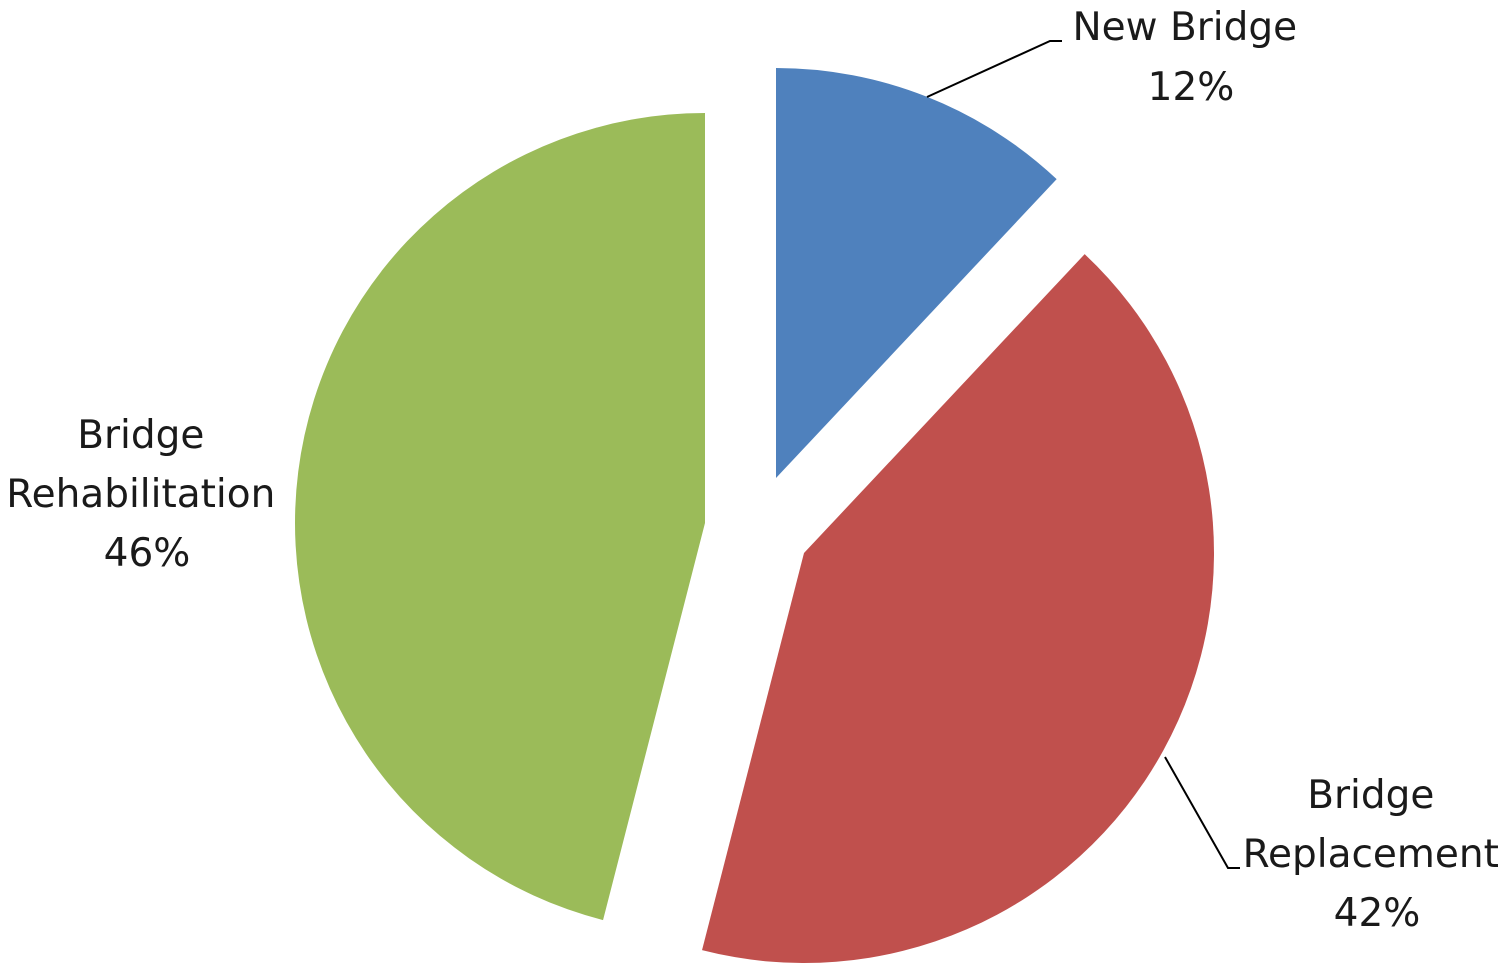  I want to click on label-bridge-replacement-line2: Replacement, so click(1371, 854).